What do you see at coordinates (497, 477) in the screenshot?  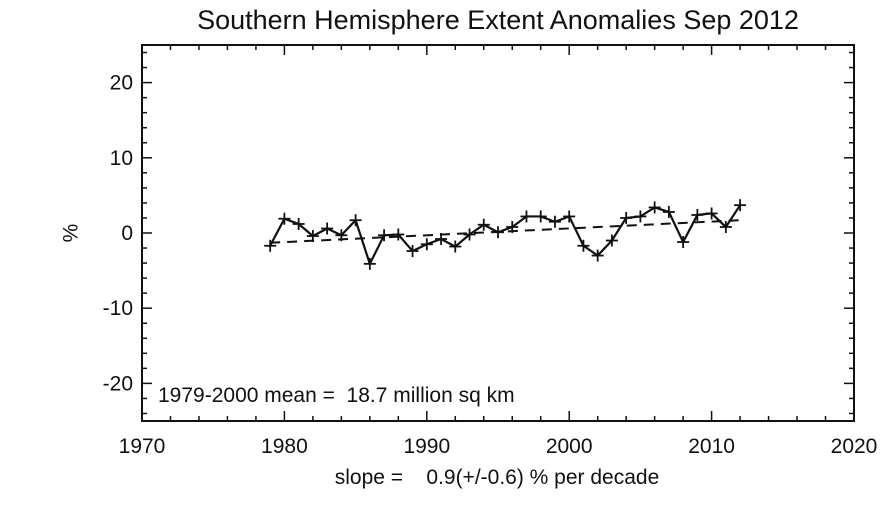 I see `slope-annotation: slope = 0.9(+/-0.6) % per decade` at bounding box center [497, 477].